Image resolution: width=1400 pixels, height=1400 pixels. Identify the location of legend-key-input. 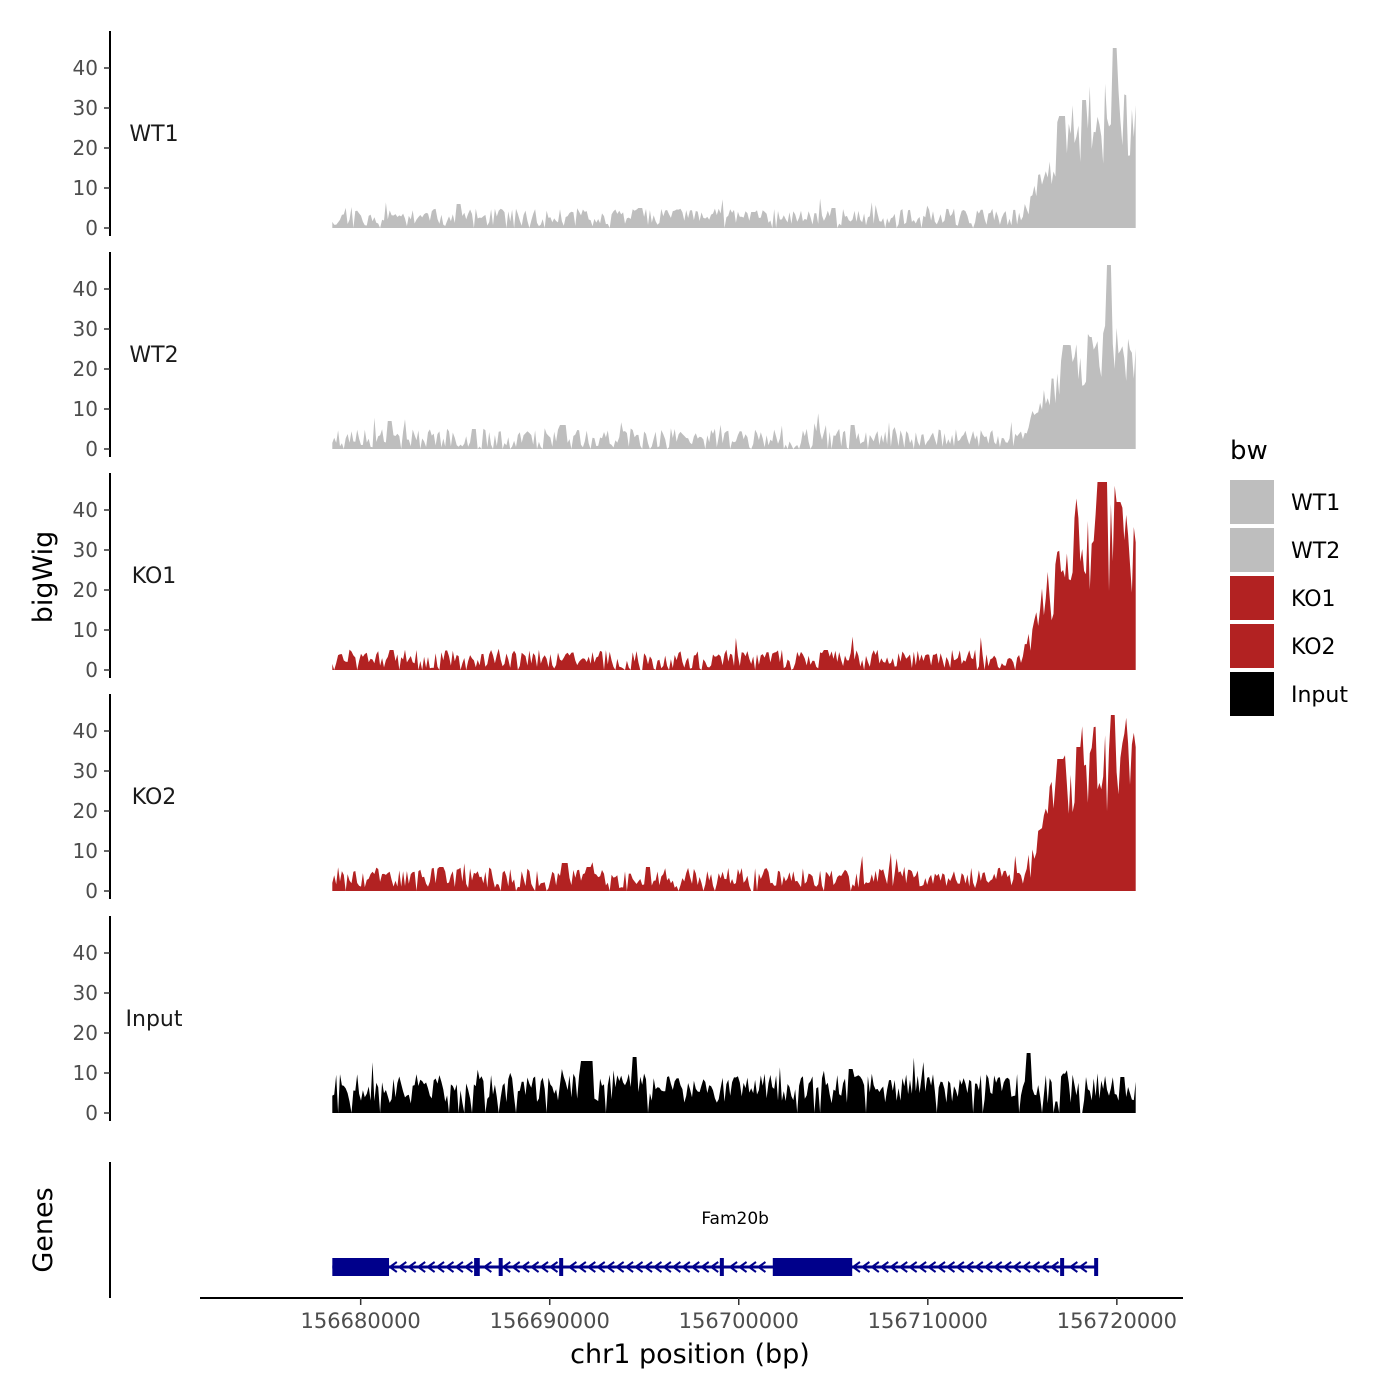
(1252, 694).